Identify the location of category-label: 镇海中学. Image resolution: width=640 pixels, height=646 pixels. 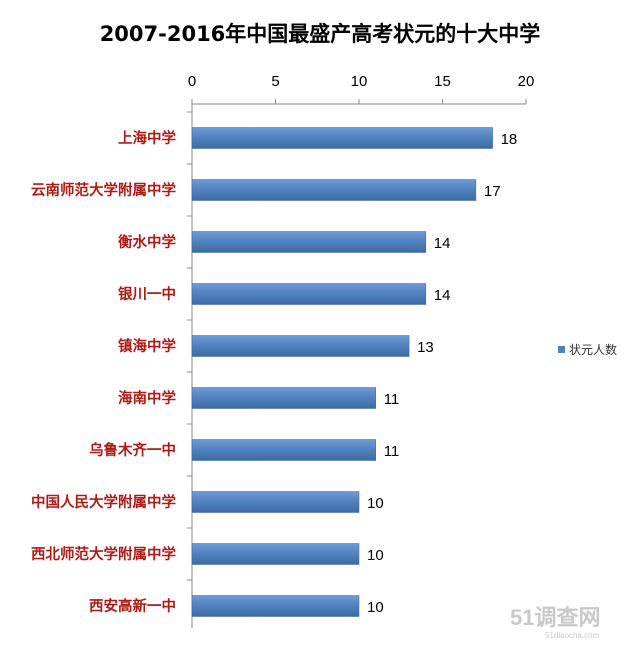
(147, 346).